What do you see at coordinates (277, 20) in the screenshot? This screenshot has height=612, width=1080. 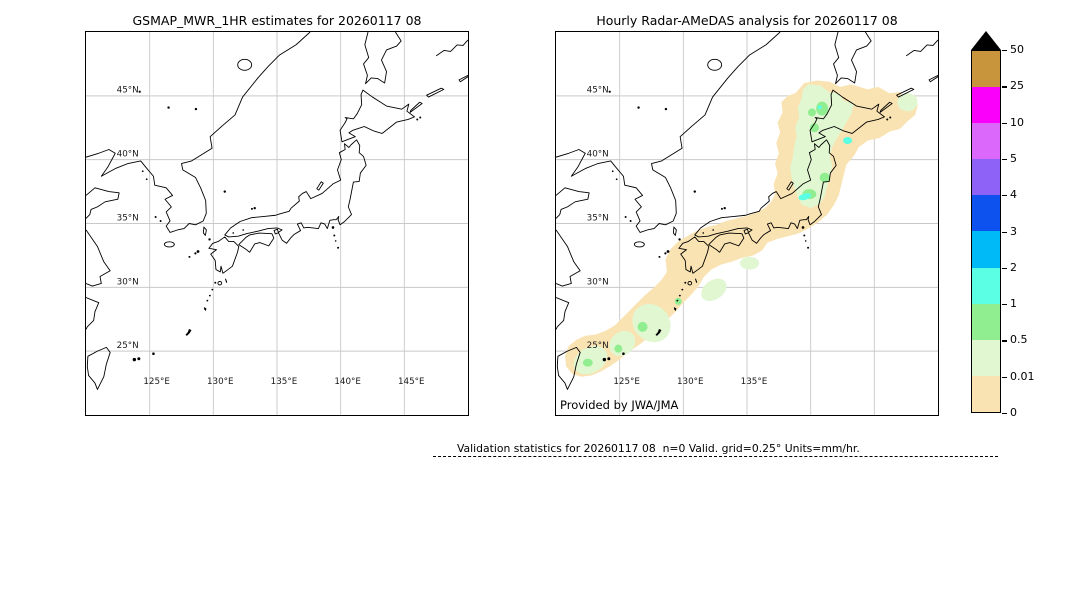 I see `left-panel-title: GSMAP_MWR_1HR estimates for 20260117 08` at bounding box center [277, 20].